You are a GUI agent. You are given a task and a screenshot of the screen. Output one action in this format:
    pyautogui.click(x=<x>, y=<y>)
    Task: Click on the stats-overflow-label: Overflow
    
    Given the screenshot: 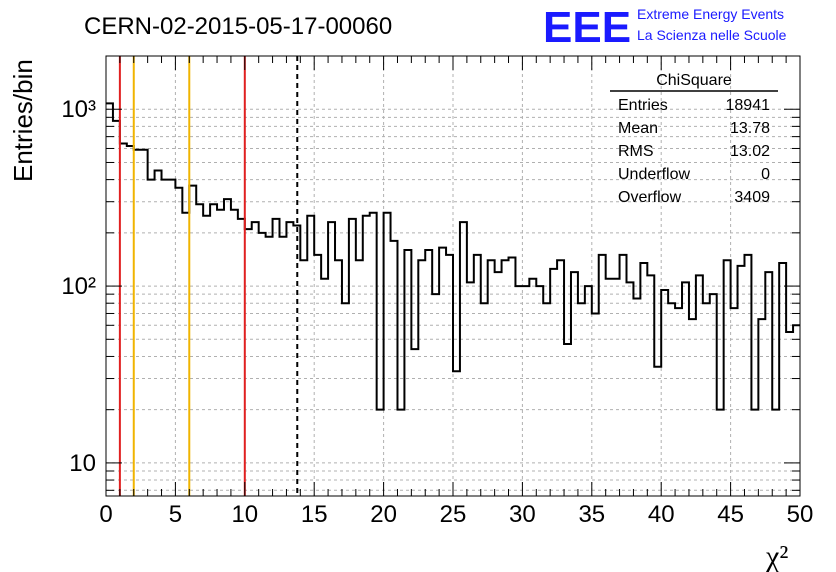 What is the action you would take?
    pyautogui.click(x=650, y=197)
    